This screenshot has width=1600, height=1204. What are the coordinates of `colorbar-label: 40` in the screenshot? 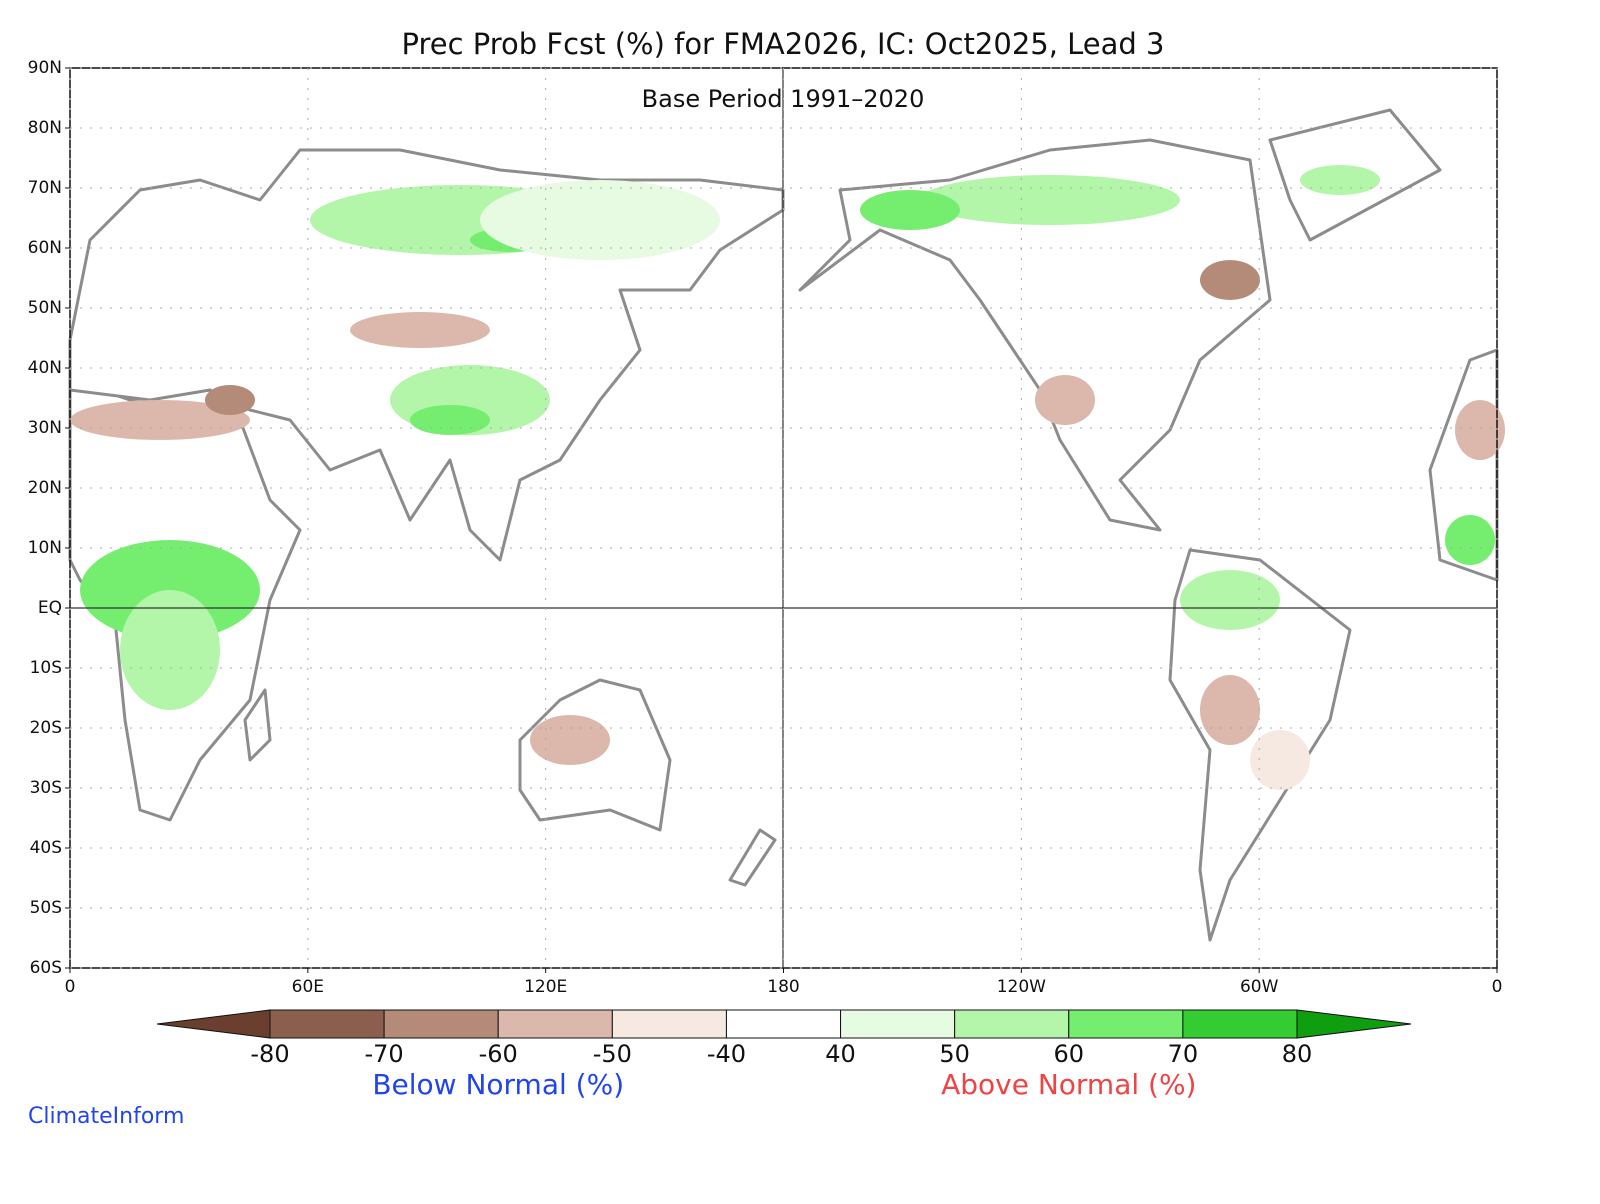 It's located at (840, 1054).